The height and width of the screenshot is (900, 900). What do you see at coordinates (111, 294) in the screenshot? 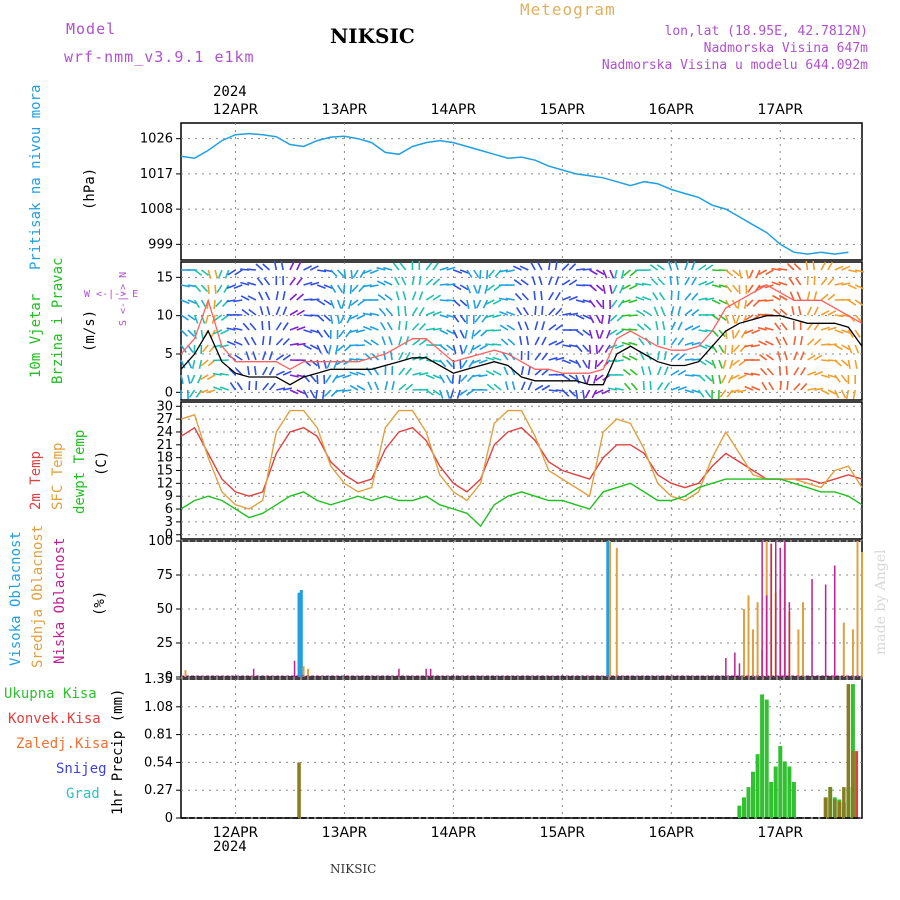
I see `wind-legend-h: W <-|-> E` at bounding box center [111, 294].